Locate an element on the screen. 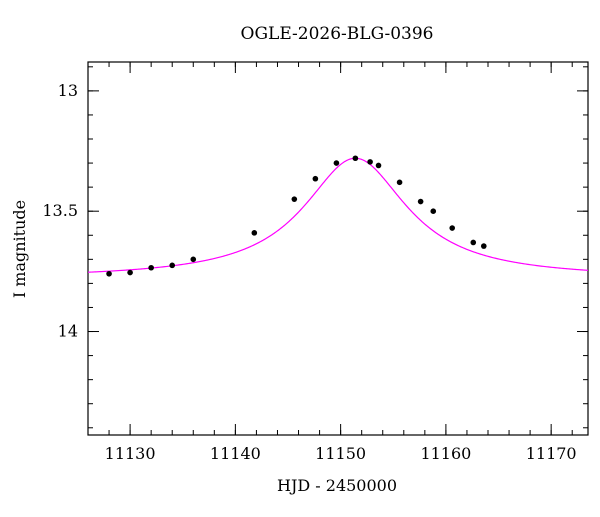 Image resolution: width=600 pixels, height=517 pixels. data-points is located at coordinates (296, 216).